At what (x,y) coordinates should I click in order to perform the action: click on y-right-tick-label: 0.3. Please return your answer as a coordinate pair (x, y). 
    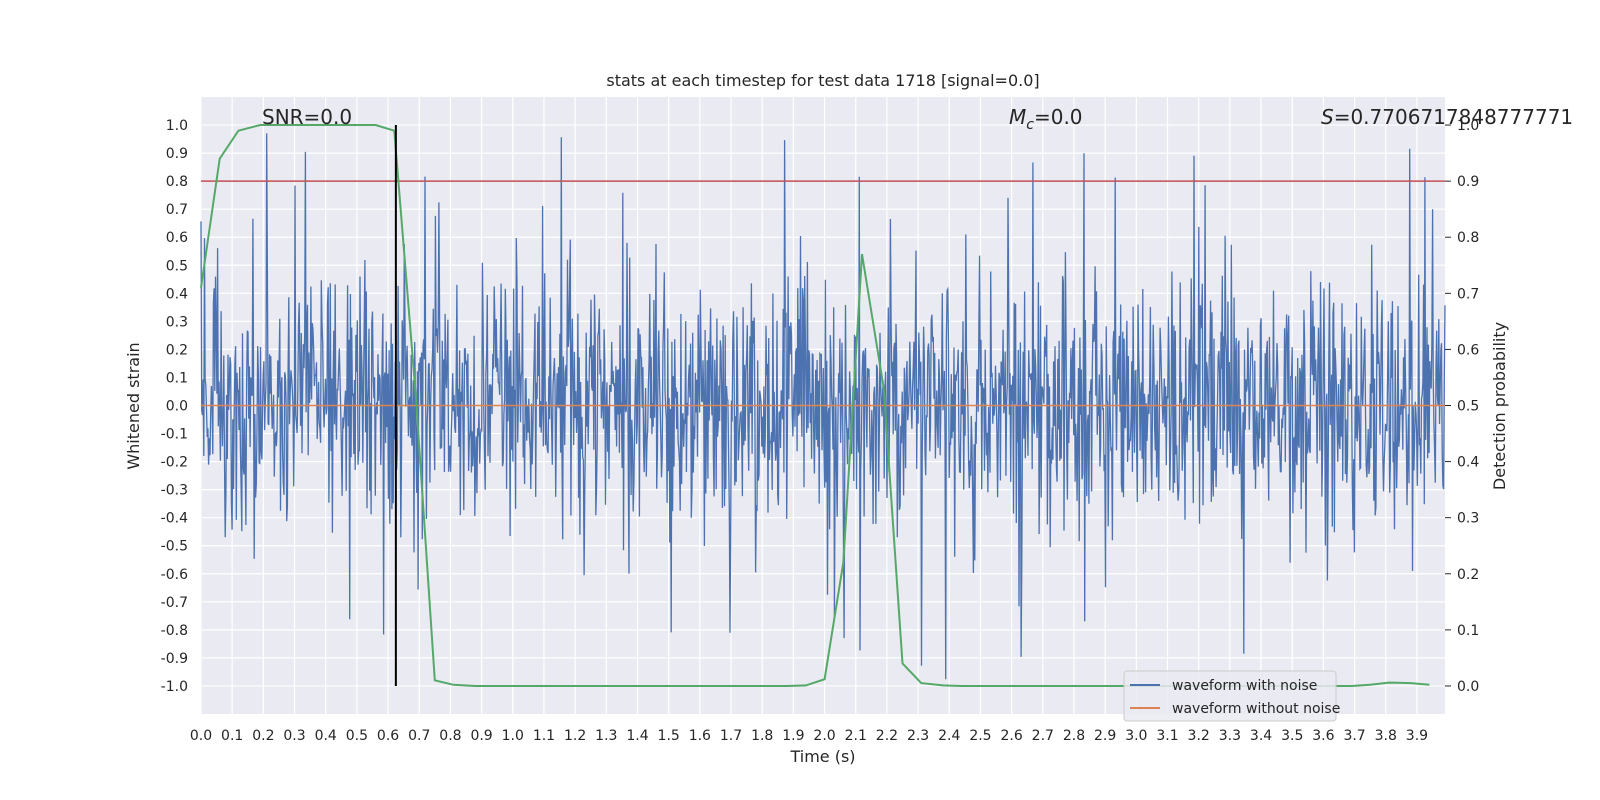
    Looking at the image, I should click on (1468, 519).